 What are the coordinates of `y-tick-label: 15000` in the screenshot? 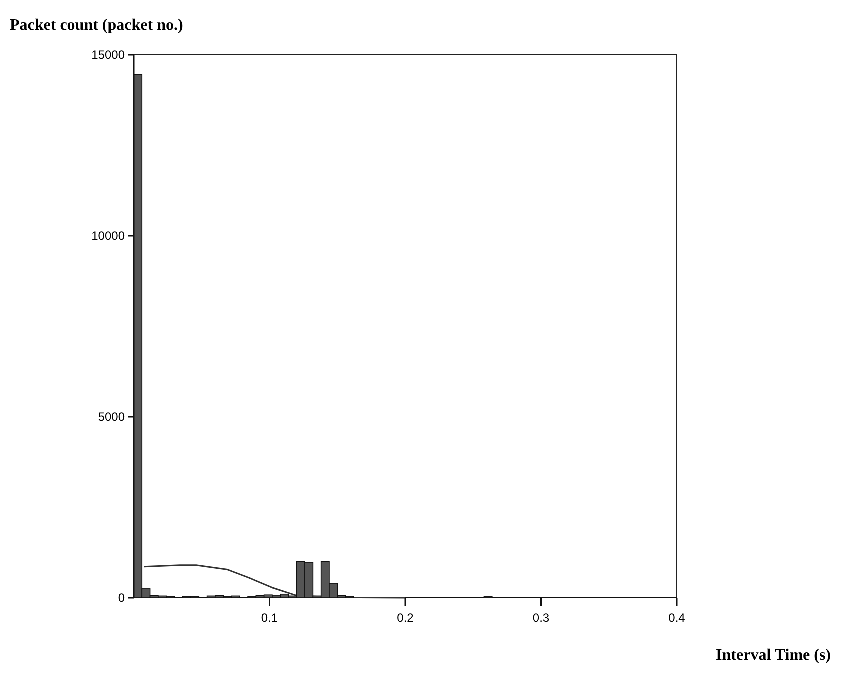 It's located at (109, 55).